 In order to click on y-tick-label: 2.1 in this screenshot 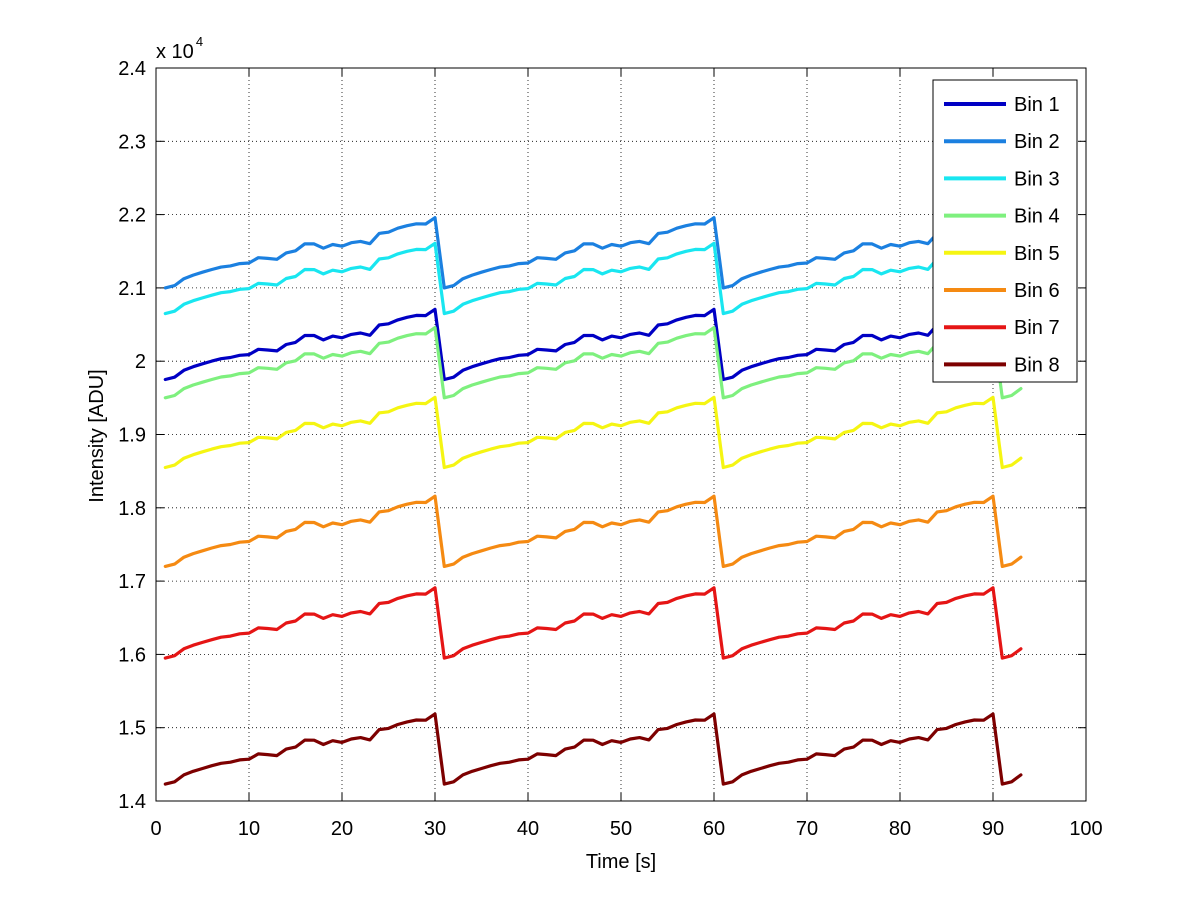, I will do `click(132, 289)`.